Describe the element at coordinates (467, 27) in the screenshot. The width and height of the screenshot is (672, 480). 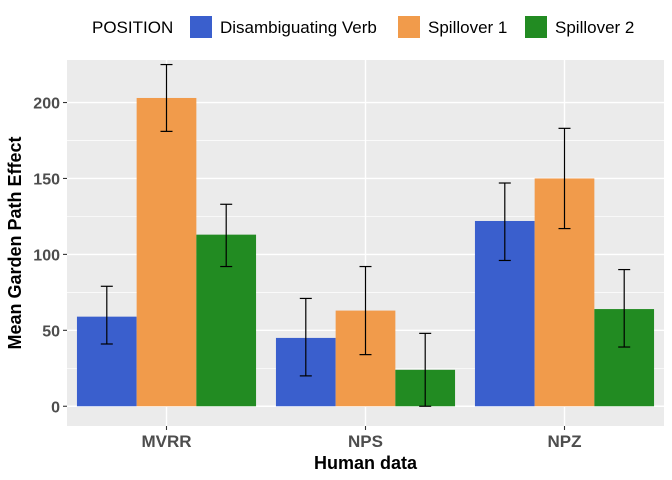
I see `legend-label: Spillover 1` at that location.